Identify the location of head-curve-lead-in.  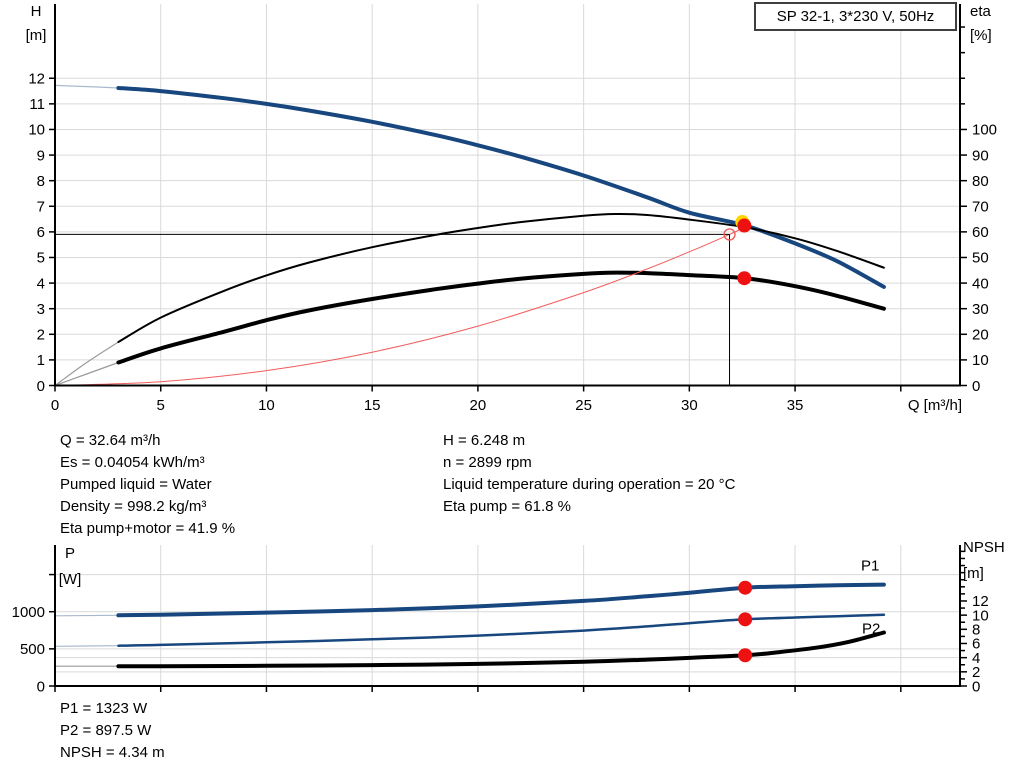
(86, 86).